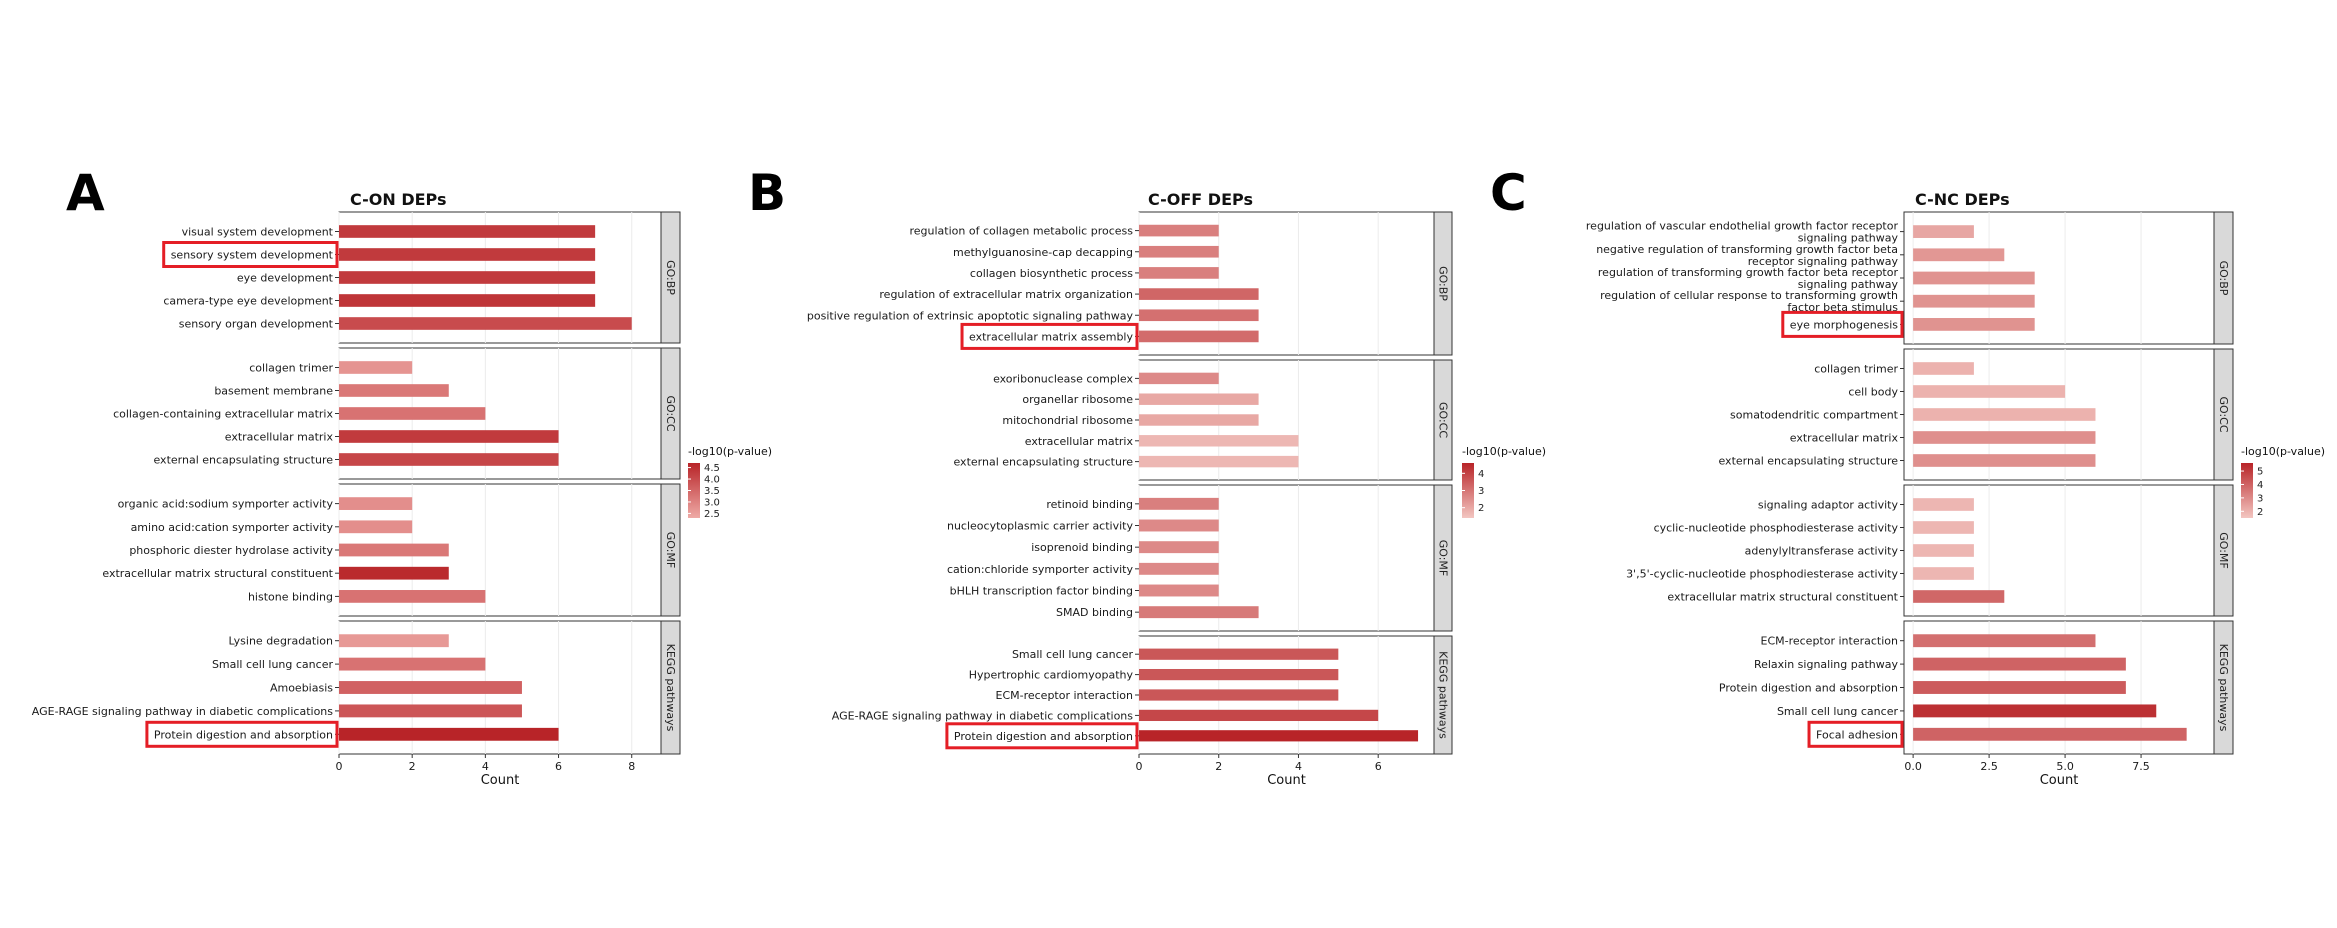 The width and height of the screenshot is (2337, 928). I want to click on term-label: sensory system development, so click(252, 255).